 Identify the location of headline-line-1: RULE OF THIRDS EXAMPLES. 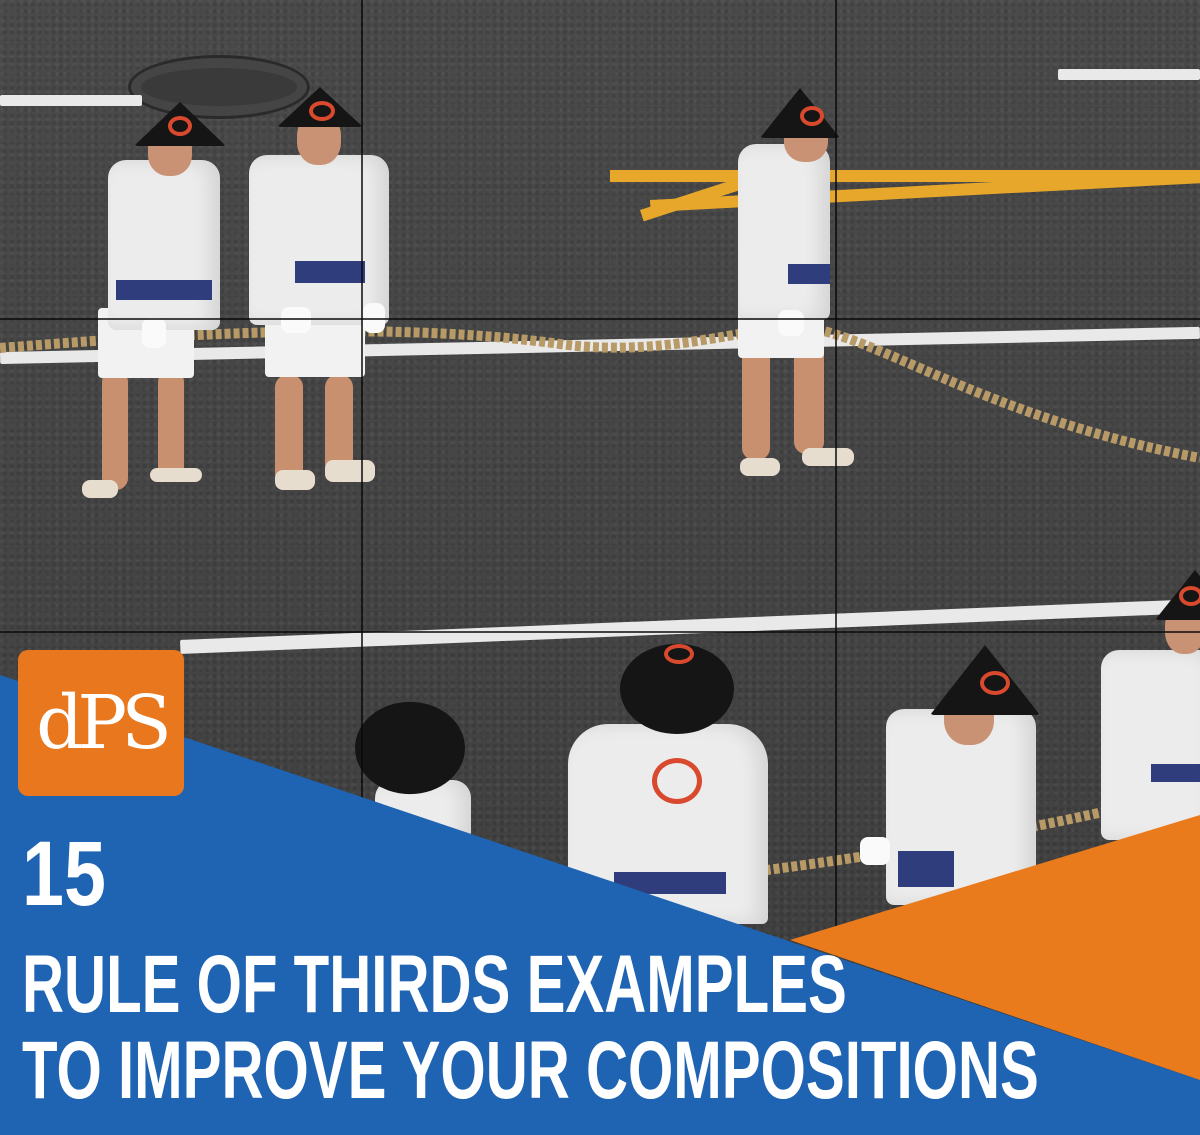
(434, 984).